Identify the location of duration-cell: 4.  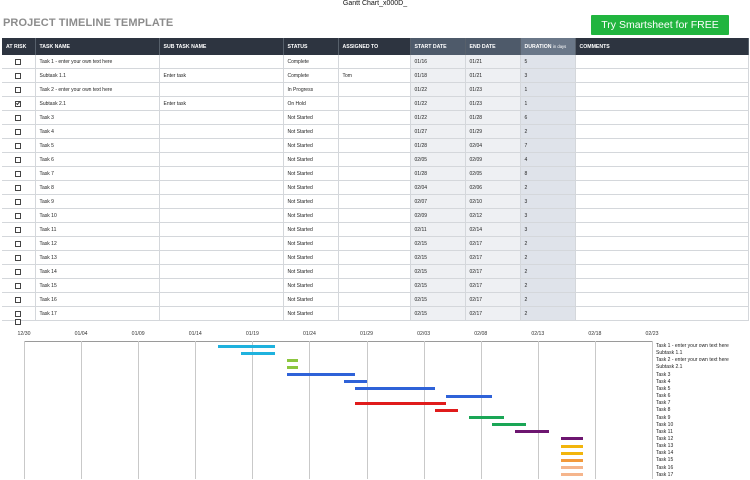
(548, 159).